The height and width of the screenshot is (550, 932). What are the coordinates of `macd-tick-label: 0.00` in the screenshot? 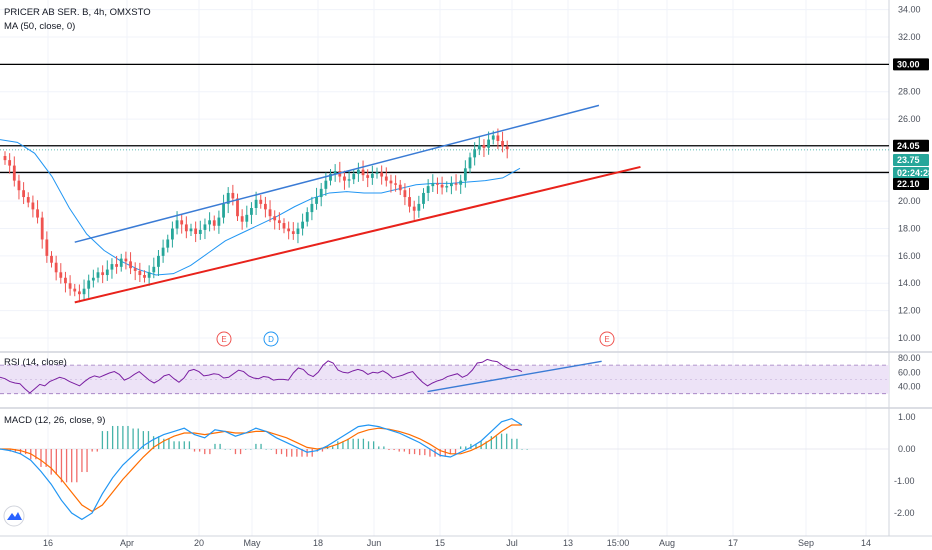 It's located at (907, 449).